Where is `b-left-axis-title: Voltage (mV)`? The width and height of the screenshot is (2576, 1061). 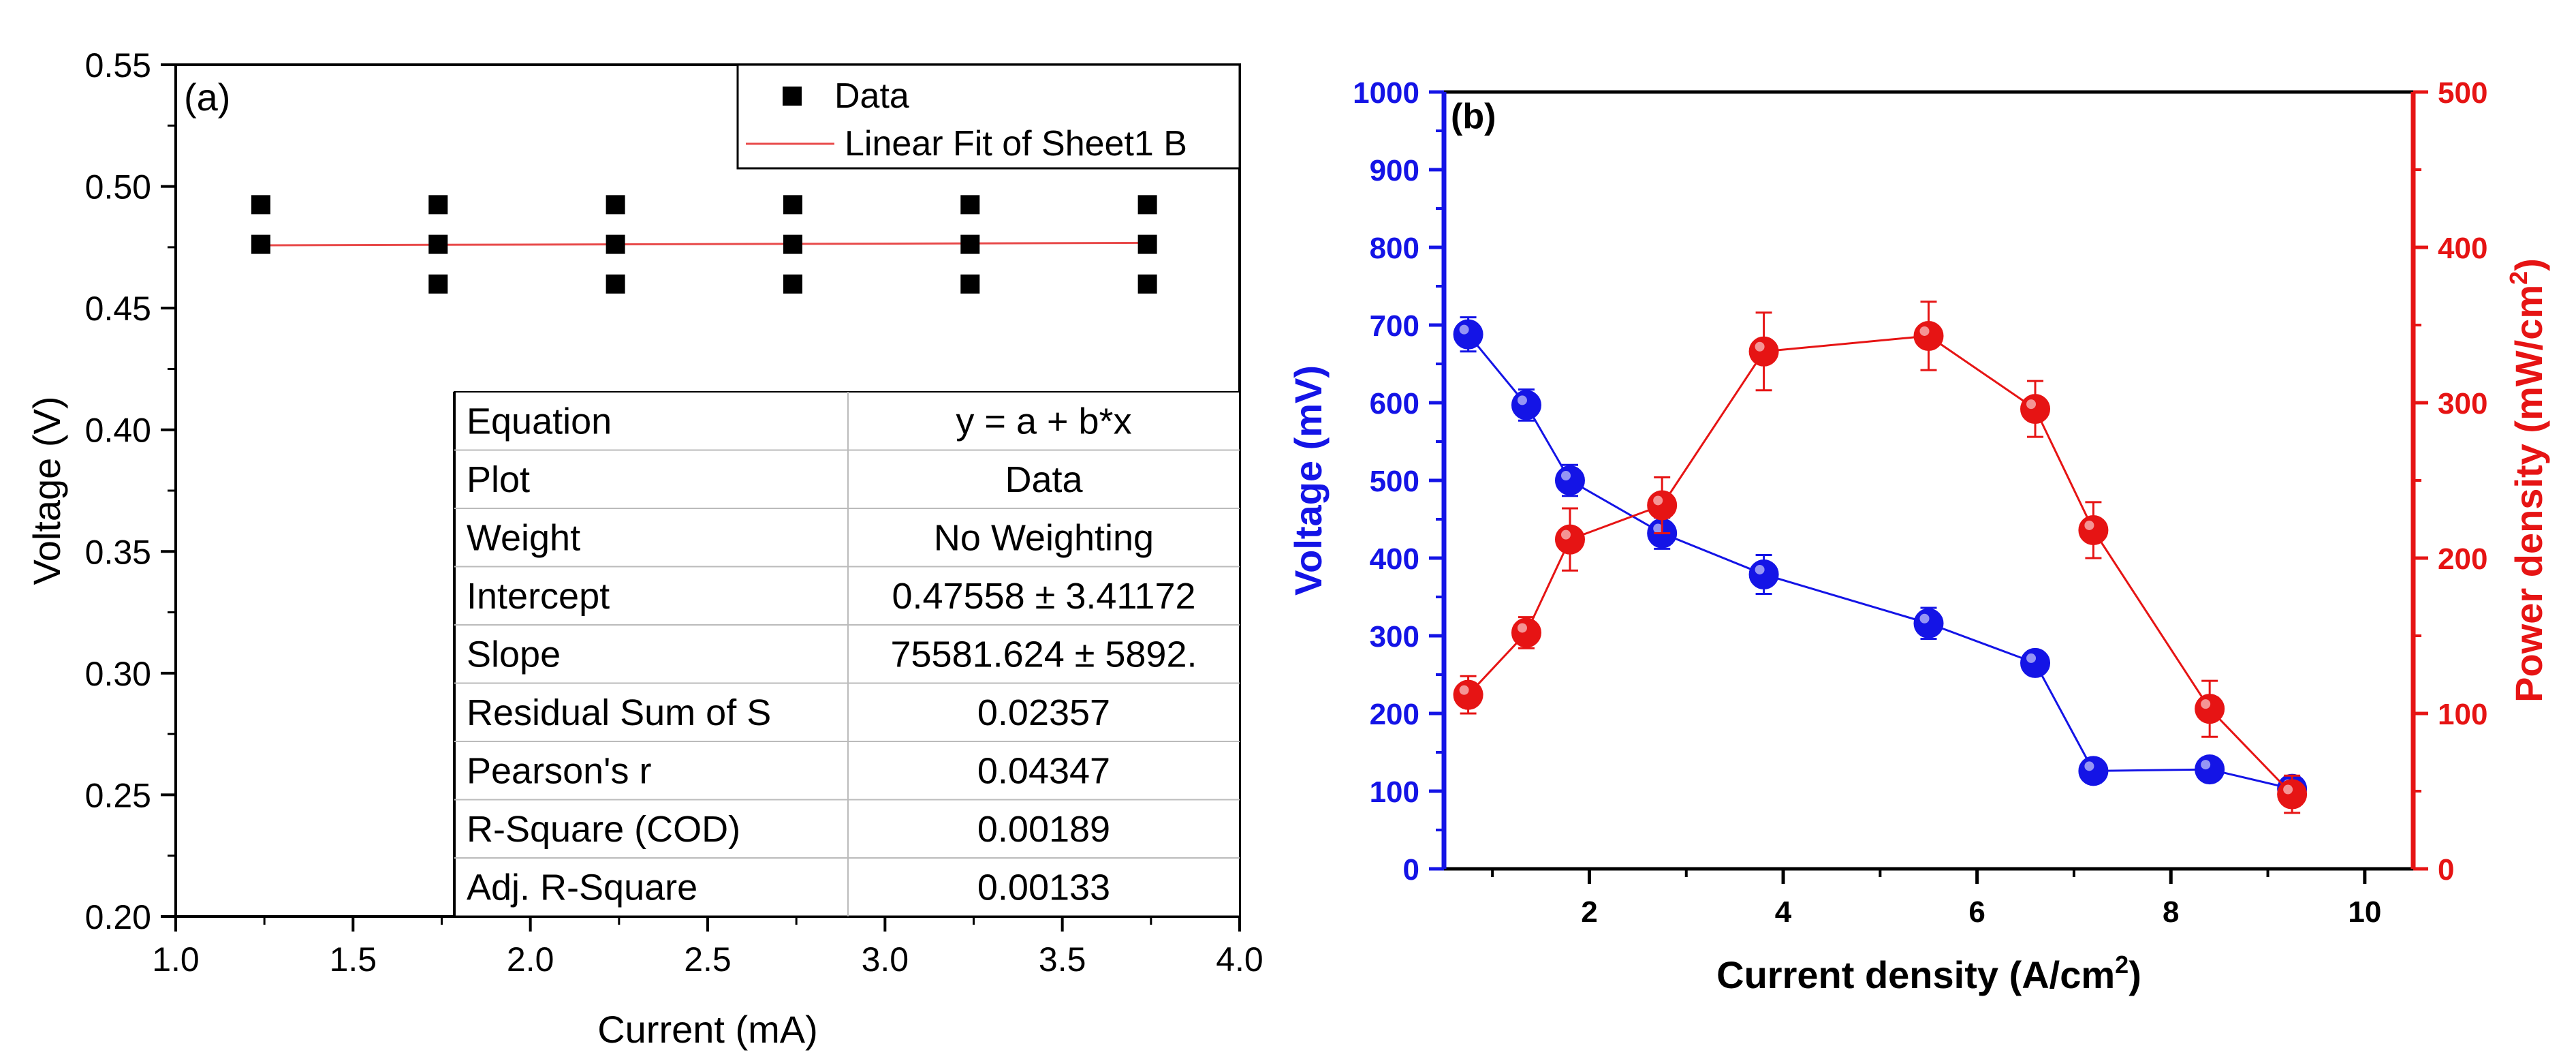 b-left-axis-title: Voltage (mV) is located at coordinates (1308, 480).